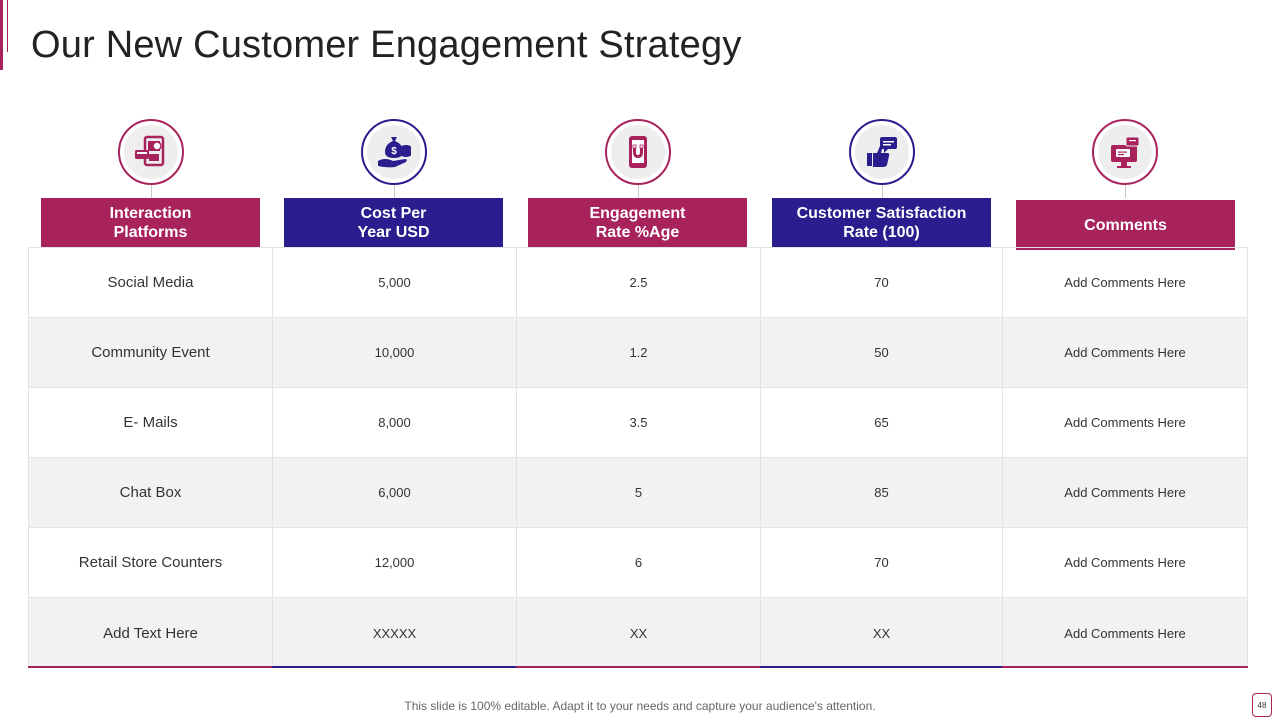  What do you see at coordinates (1, 35) in the screenshot?
I see `title-accent-bar` at bounding box center [1, 35].